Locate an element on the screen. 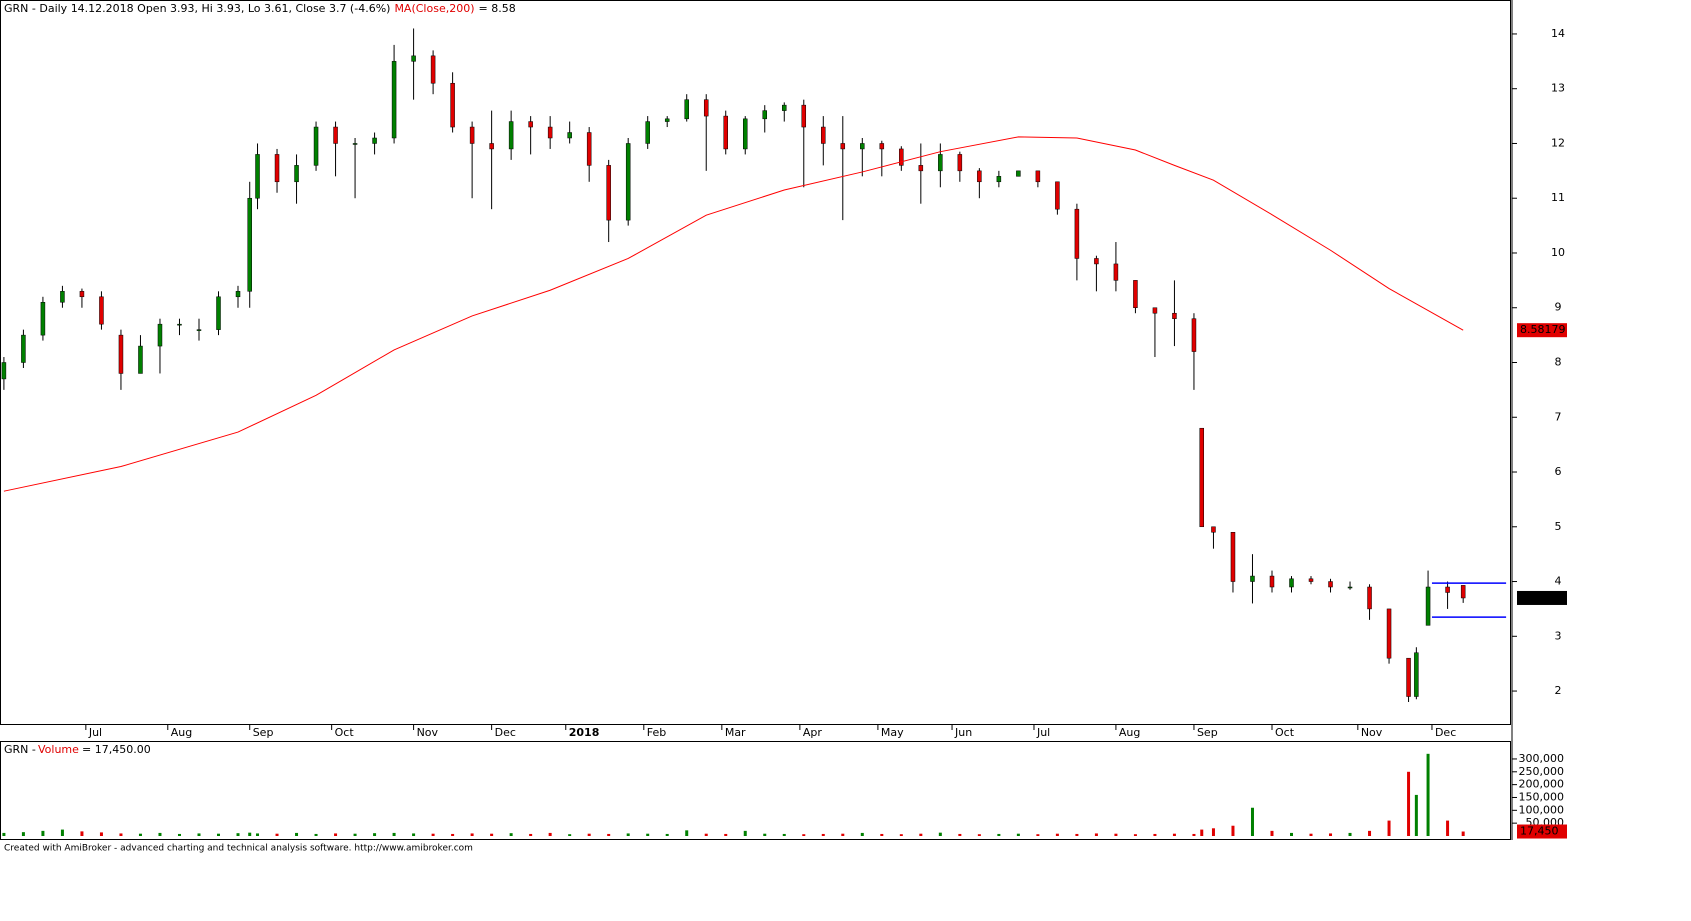 The image size is (1691, 921). x-tick-label: Nov is located at coordinates (428, 732).